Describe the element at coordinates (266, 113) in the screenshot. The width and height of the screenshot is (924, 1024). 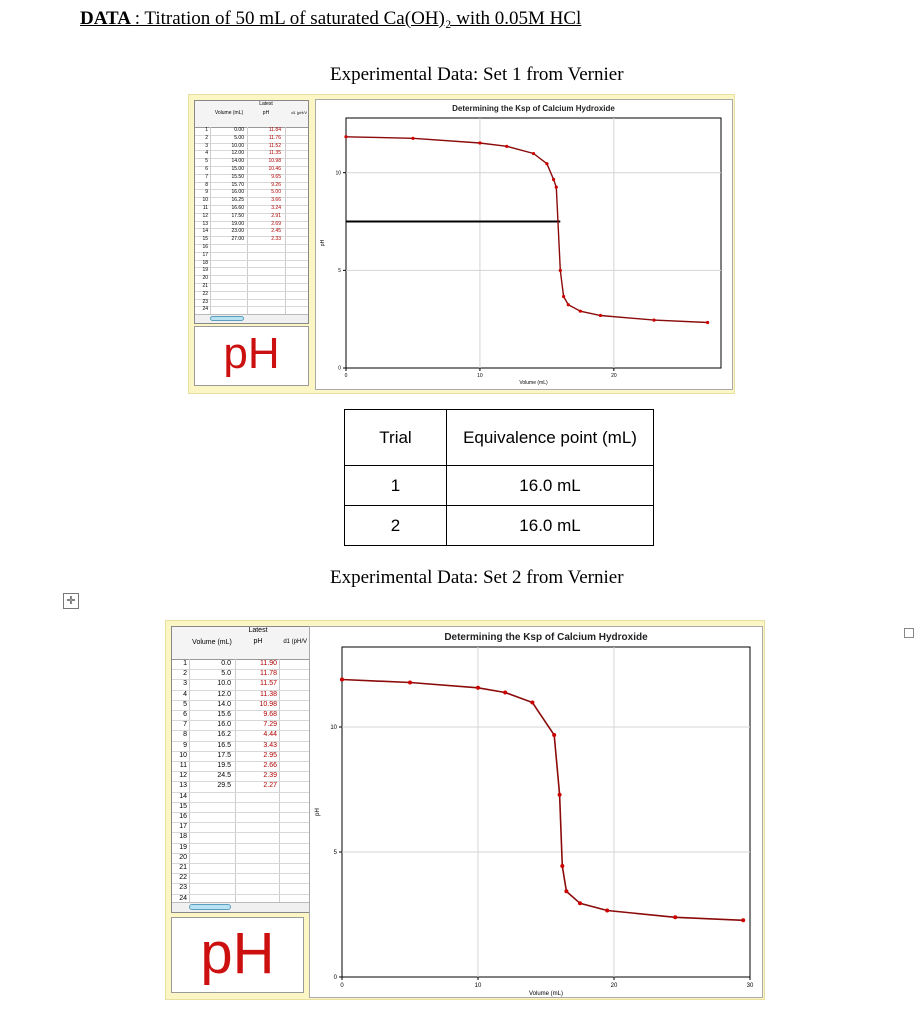
I see `column-header-ph: pH` at that location.